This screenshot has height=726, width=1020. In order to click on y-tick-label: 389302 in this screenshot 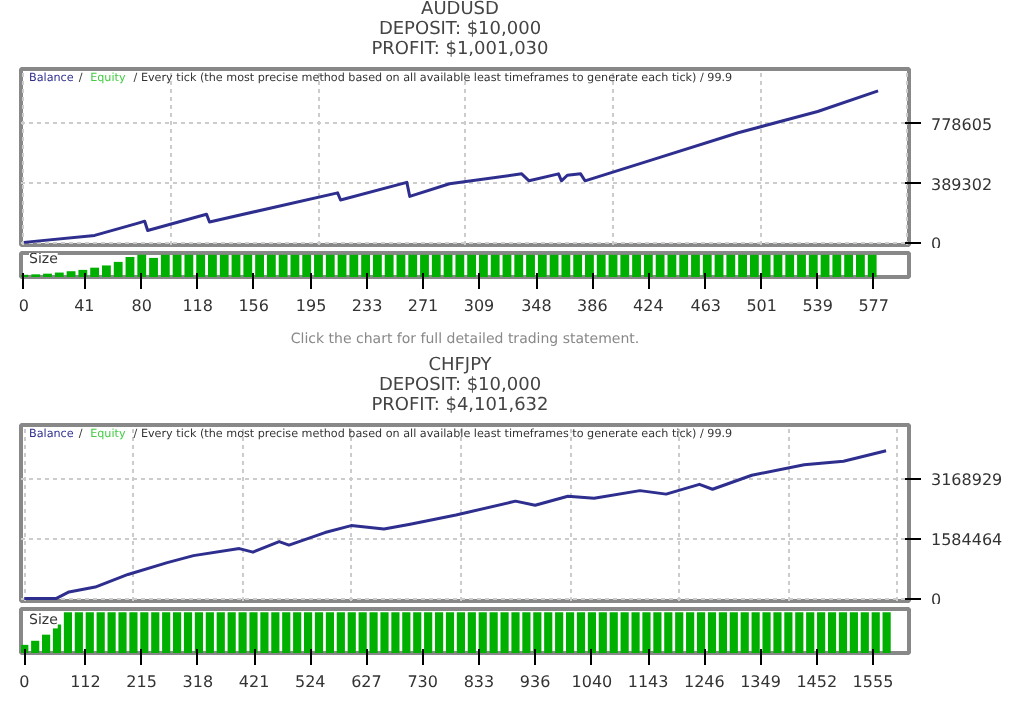, I will do `click(962, 184)`.